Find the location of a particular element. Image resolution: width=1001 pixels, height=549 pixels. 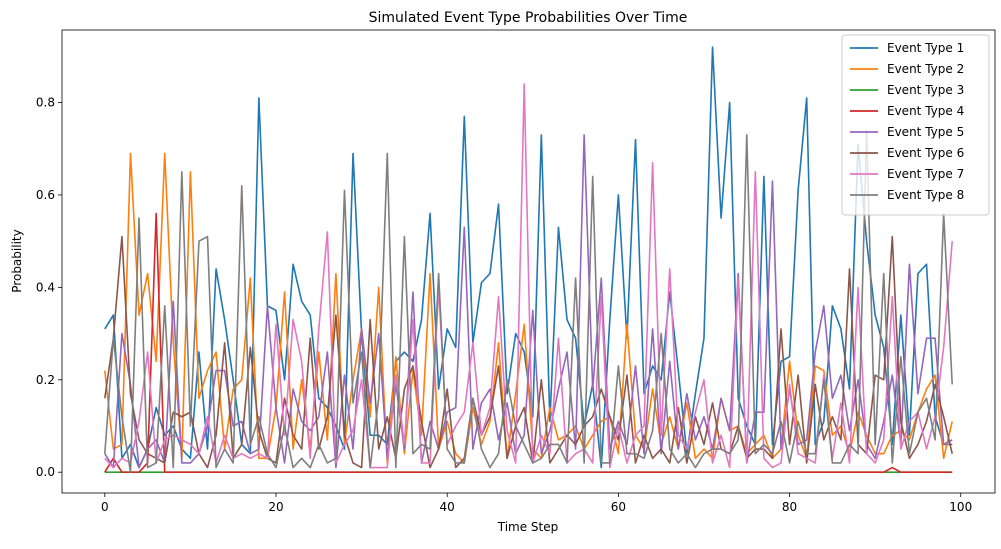

x-axis-label: Time Step is located at coordinates (528, 527).